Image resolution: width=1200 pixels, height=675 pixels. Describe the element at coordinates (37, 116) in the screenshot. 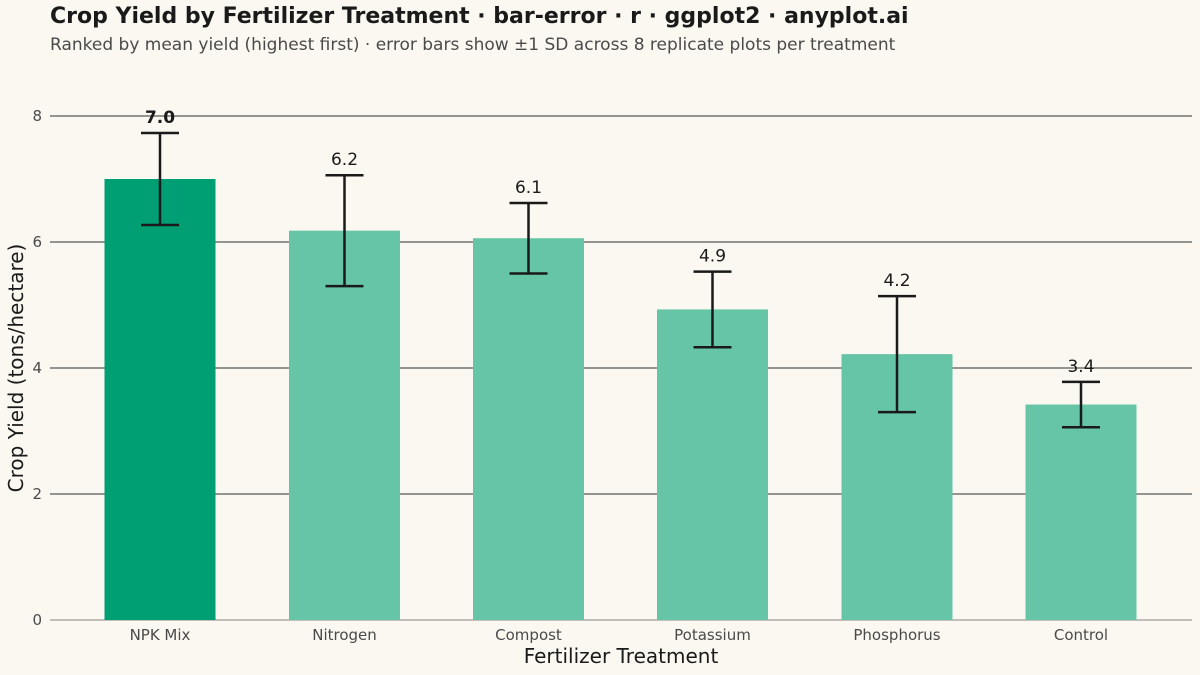

I see `y-tick-label: 8` at that location.